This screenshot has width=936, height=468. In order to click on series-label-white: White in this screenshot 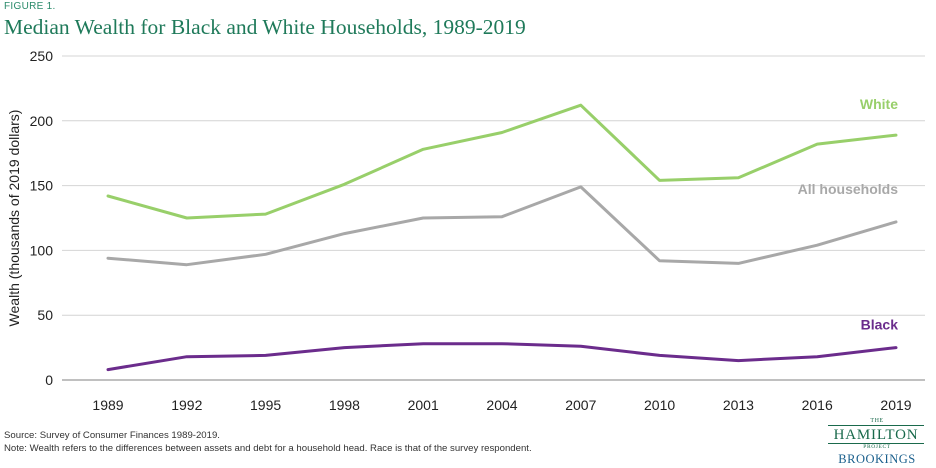, I will do `click(879, 104)`.